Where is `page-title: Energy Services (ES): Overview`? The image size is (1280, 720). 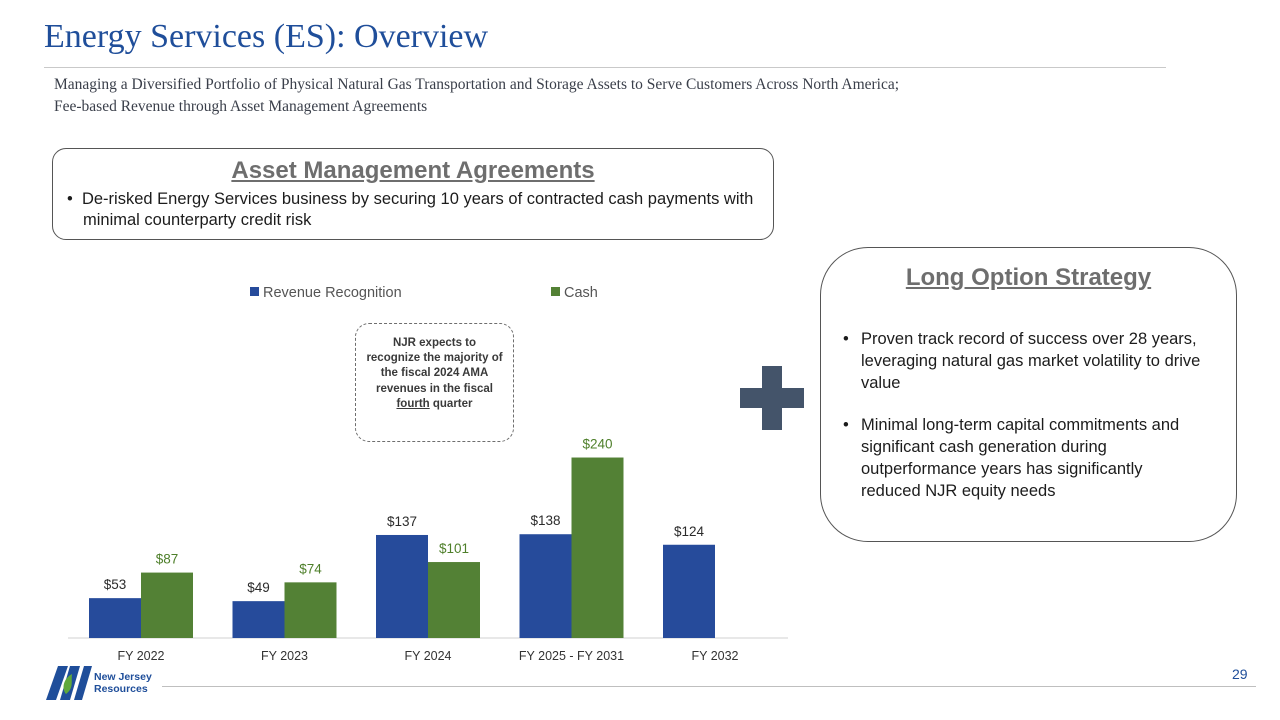
page-title: Energy Services (ES): Overview is located at coordinates (266, 36).